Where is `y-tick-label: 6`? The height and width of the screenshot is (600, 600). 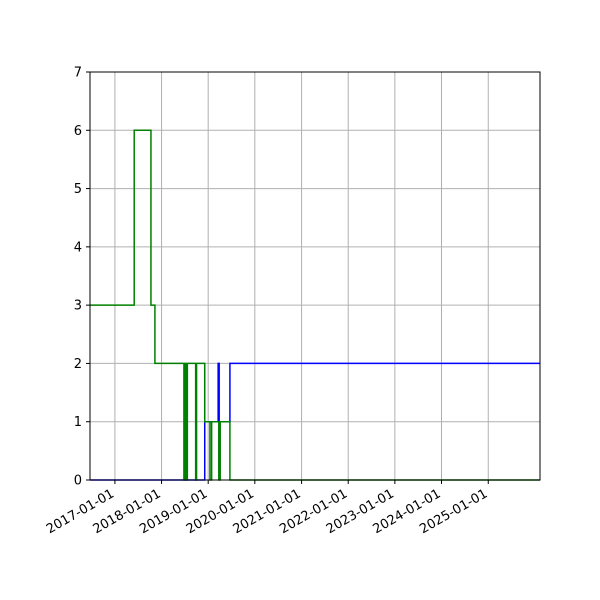 y-tick-label: 6 is located at coordinates (78, 131).